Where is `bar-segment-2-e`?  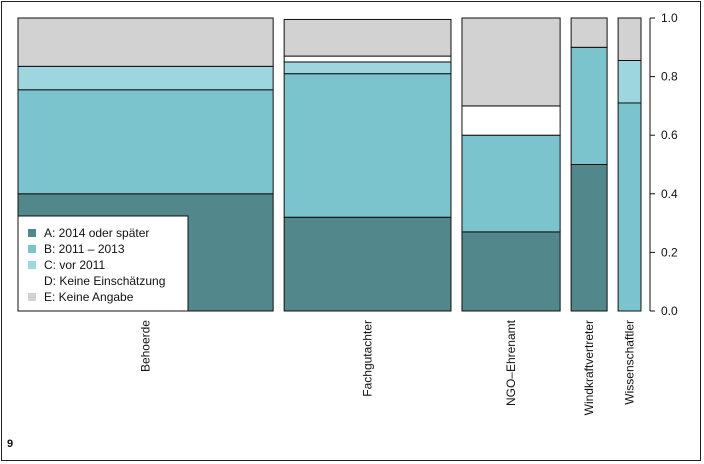
bar-segment-2-e is located at coordinates (367, 37).